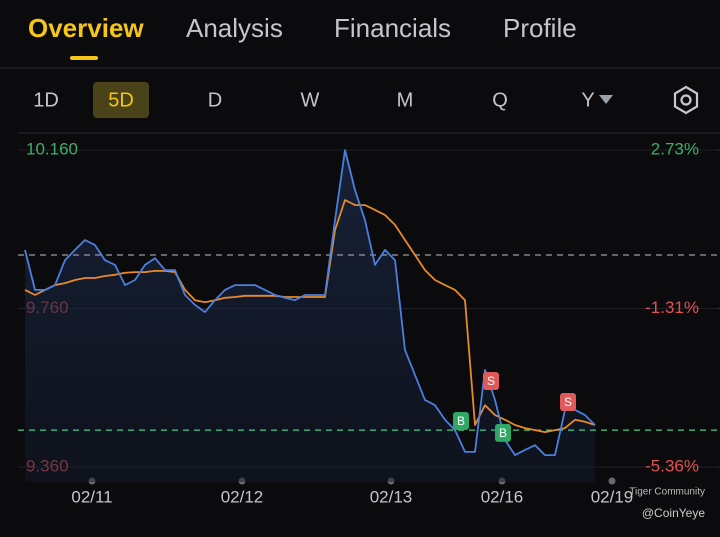 The image size is (720, 537). I want to click on period-button: W, so click(310, 100).